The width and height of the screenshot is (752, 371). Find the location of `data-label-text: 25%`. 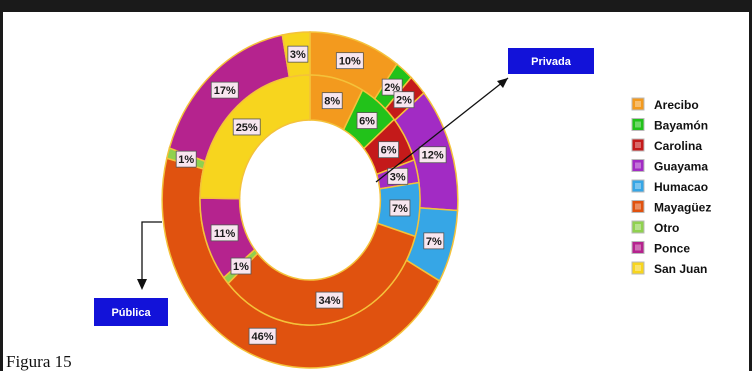

data-label-text: 25% is located at coordinates (247, 128).